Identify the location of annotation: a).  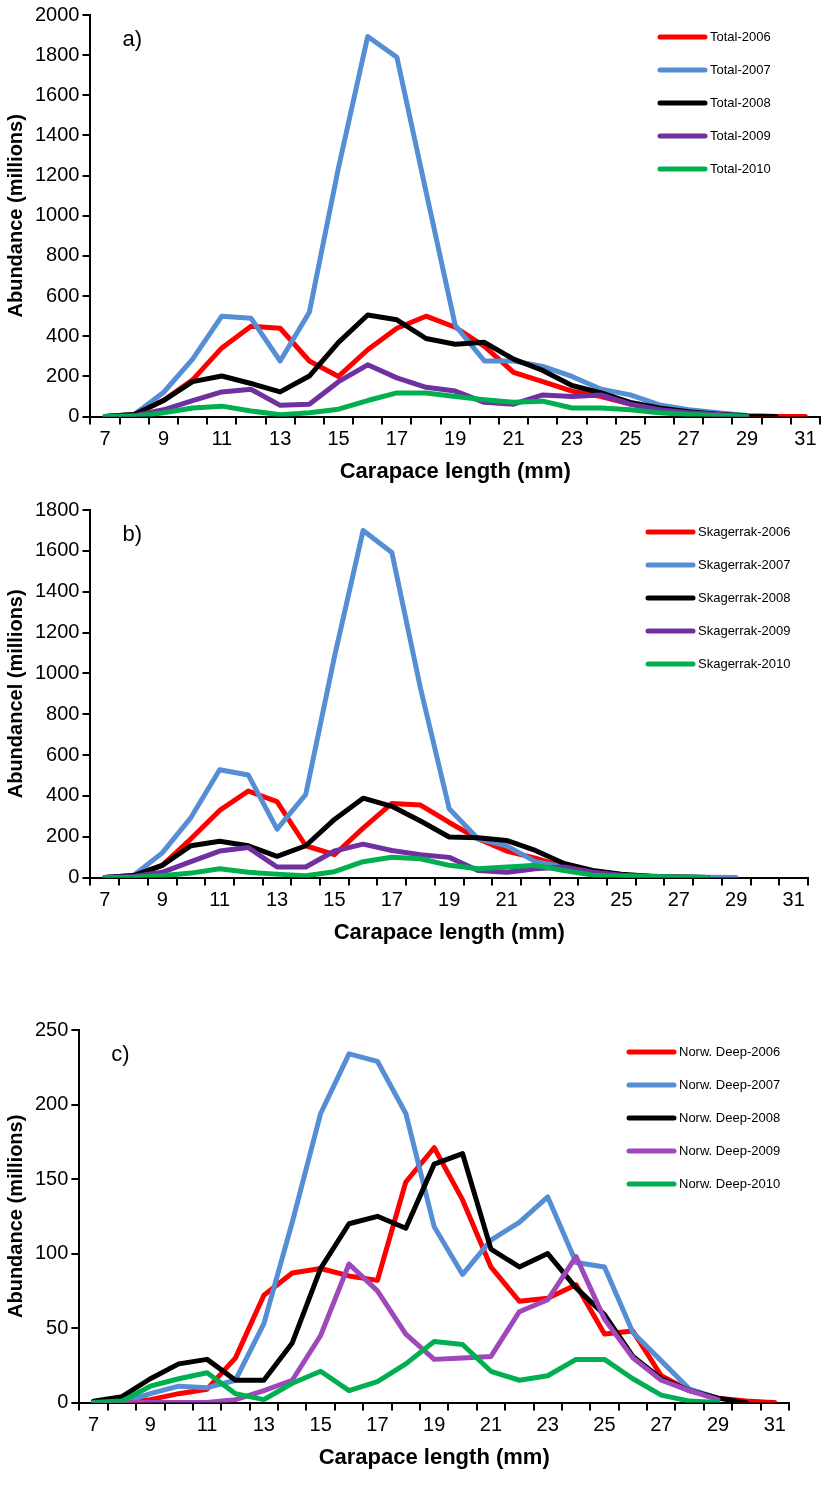
(132, 39).